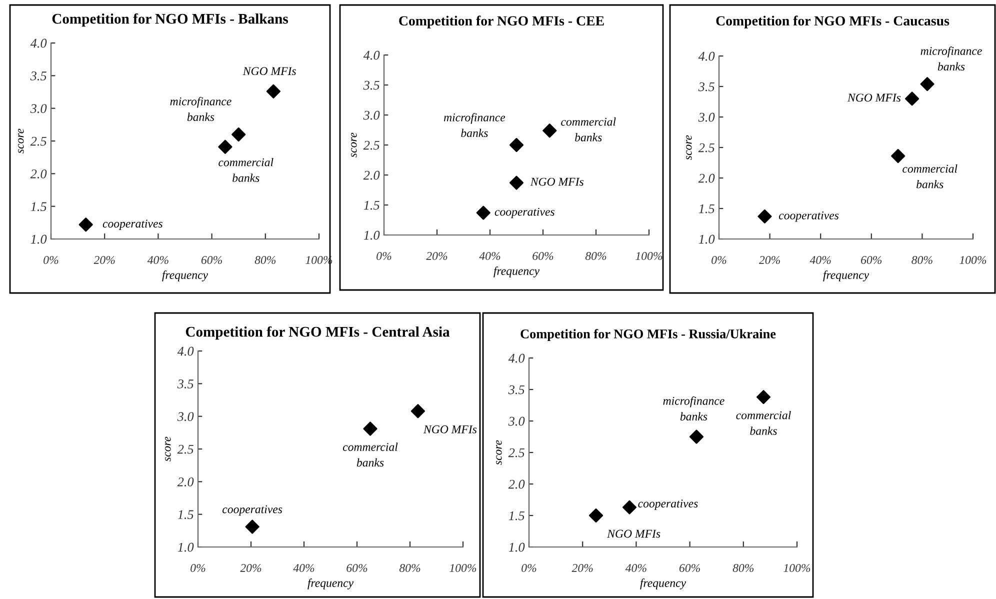 The image size is (996, 599). What do you see at coordinates (318, 333) in the screenshot?
I see `chart-title: Competition for NGO MFIs - Central Asia` at bounding box center [318, 333].